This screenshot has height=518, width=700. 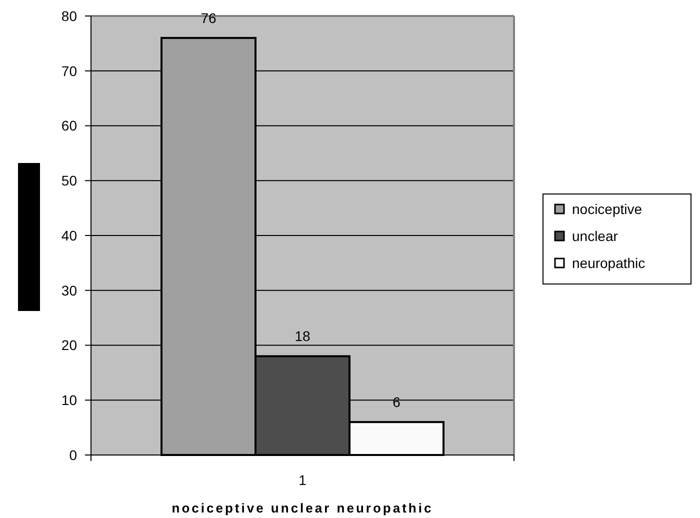 What do you see at coordinates (595, 236) in the screenshot?
I see `legend-label: unclear` at bounding box center [595, 236].